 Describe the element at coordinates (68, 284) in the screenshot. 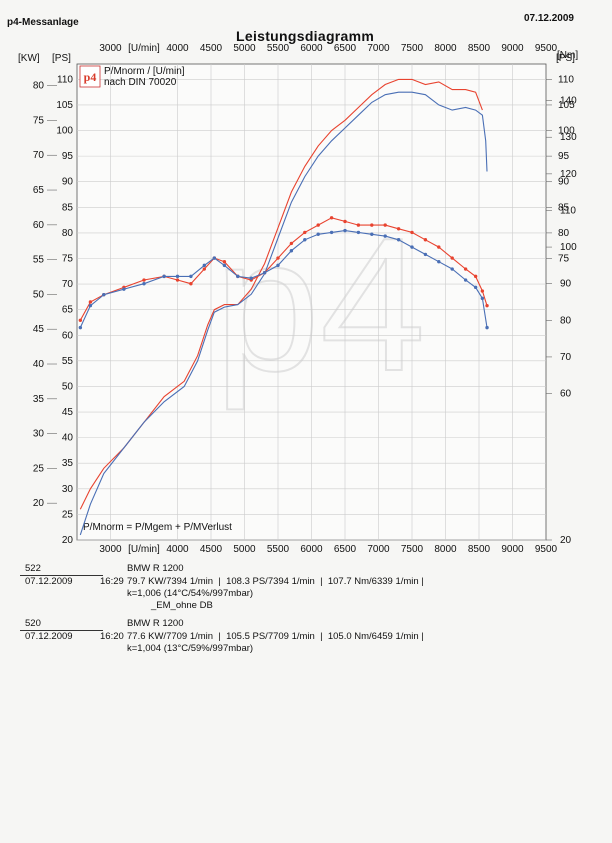

I see `ps-tick-label: 70` at that location.